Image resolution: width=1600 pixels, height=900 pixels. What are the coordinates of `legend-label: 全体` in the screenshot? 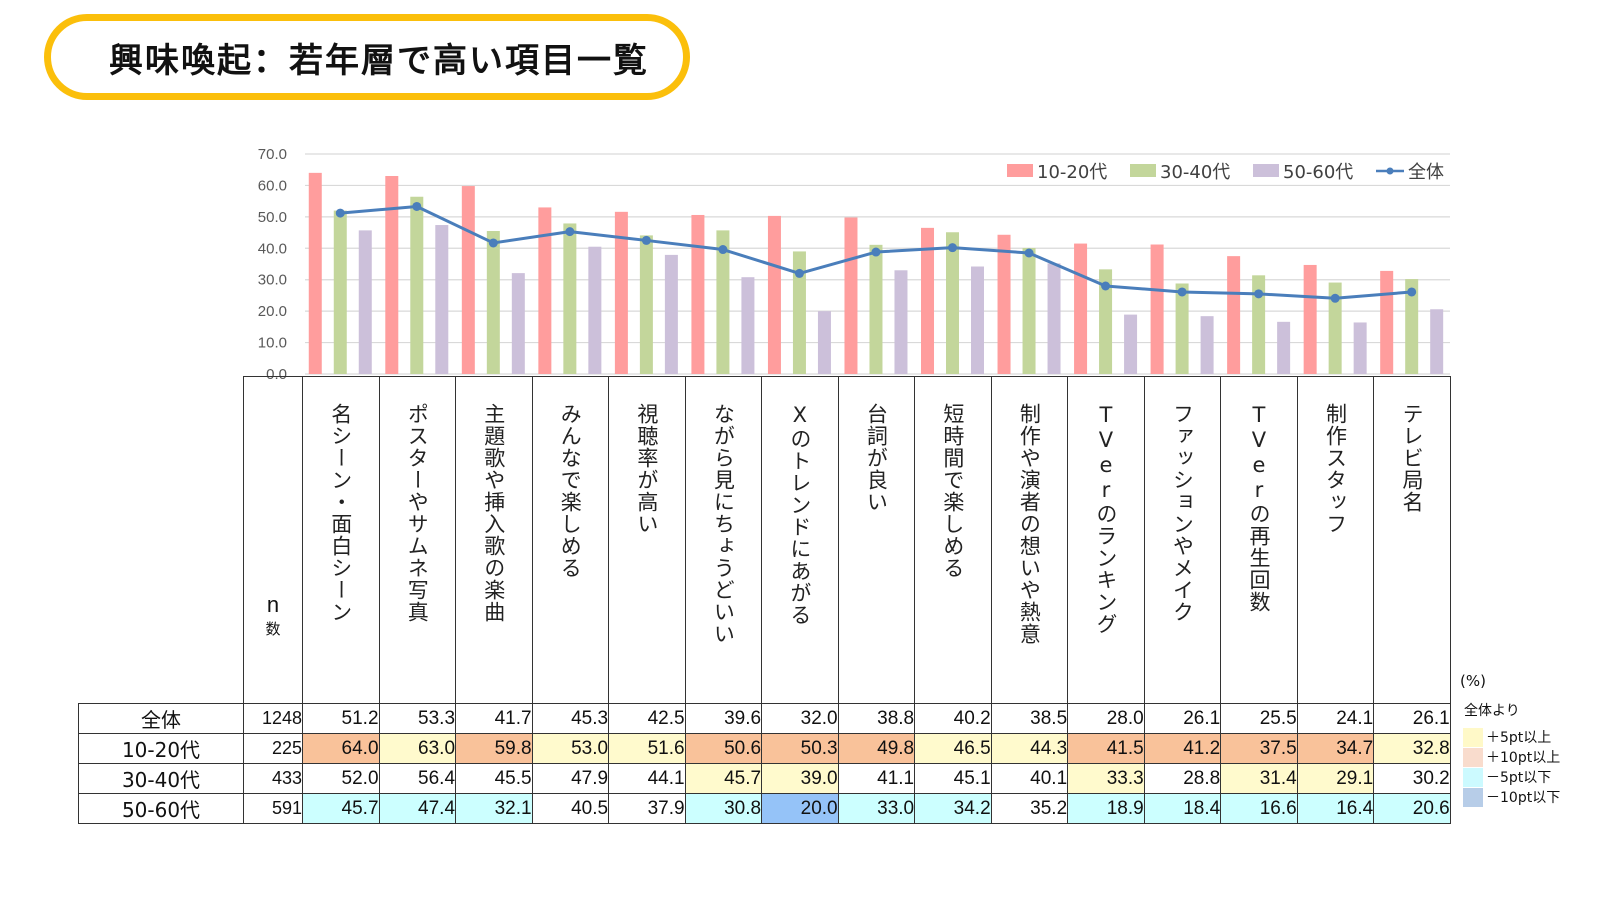 It's located at (1426, 172).